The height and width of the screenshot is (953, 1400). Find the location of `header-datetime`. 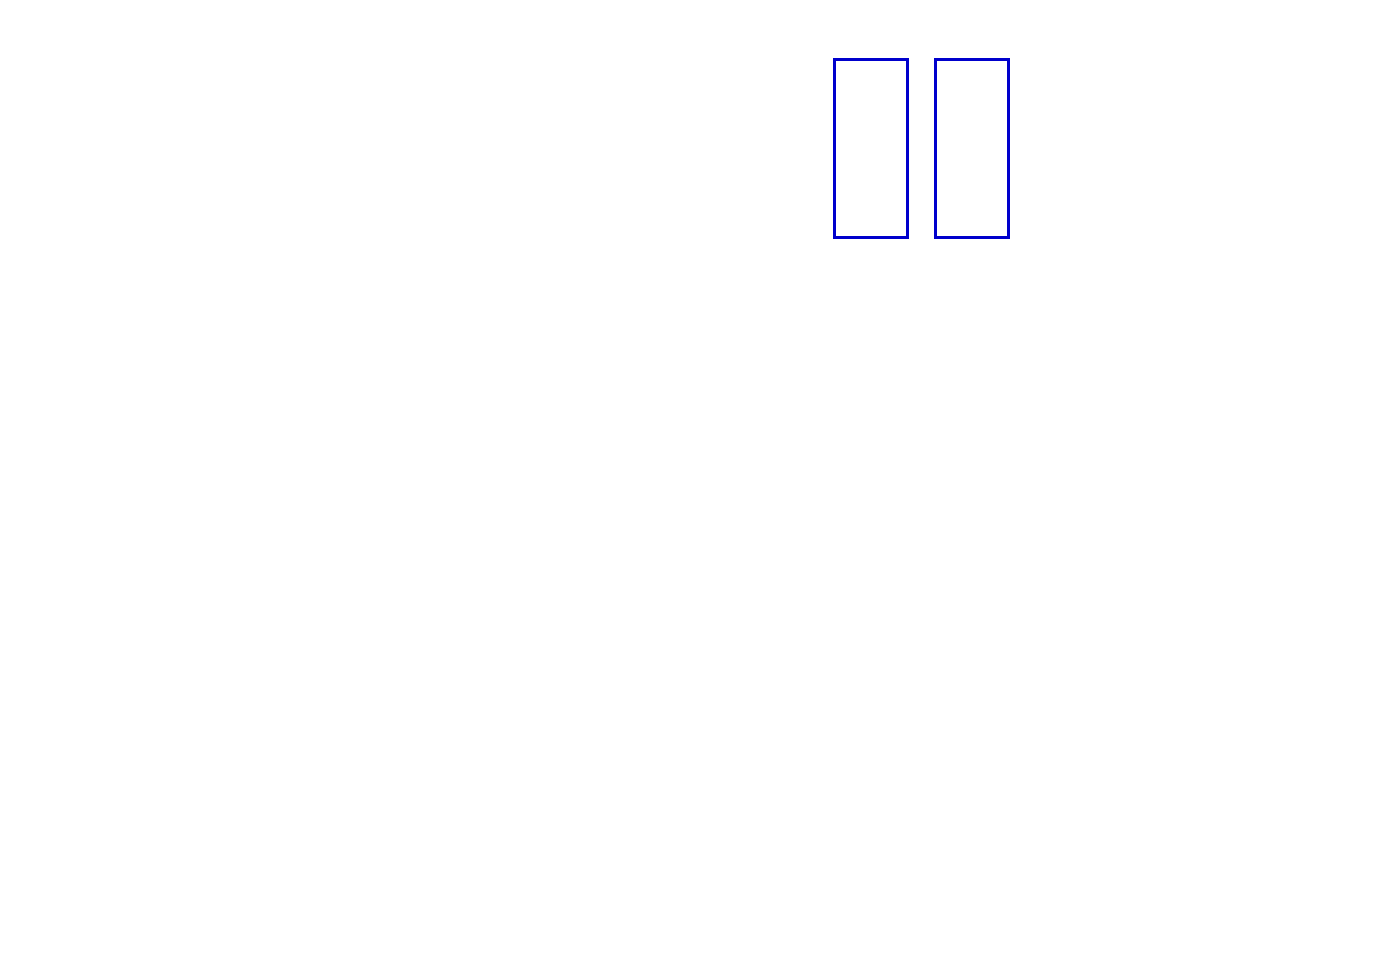

header-datetime is located at coordinates (1061, 11).